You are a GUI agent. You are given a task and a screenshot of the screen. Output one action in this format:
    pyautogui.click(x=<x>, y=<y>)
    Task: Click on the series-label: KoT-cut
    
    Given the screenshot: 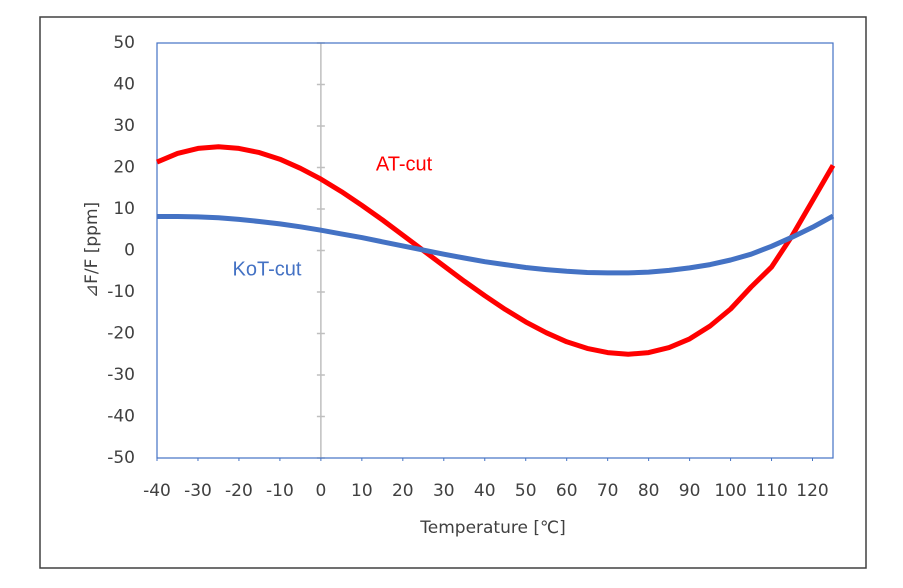 What is the action you would take?
    pyautogui.click(x=267, y=269)
    